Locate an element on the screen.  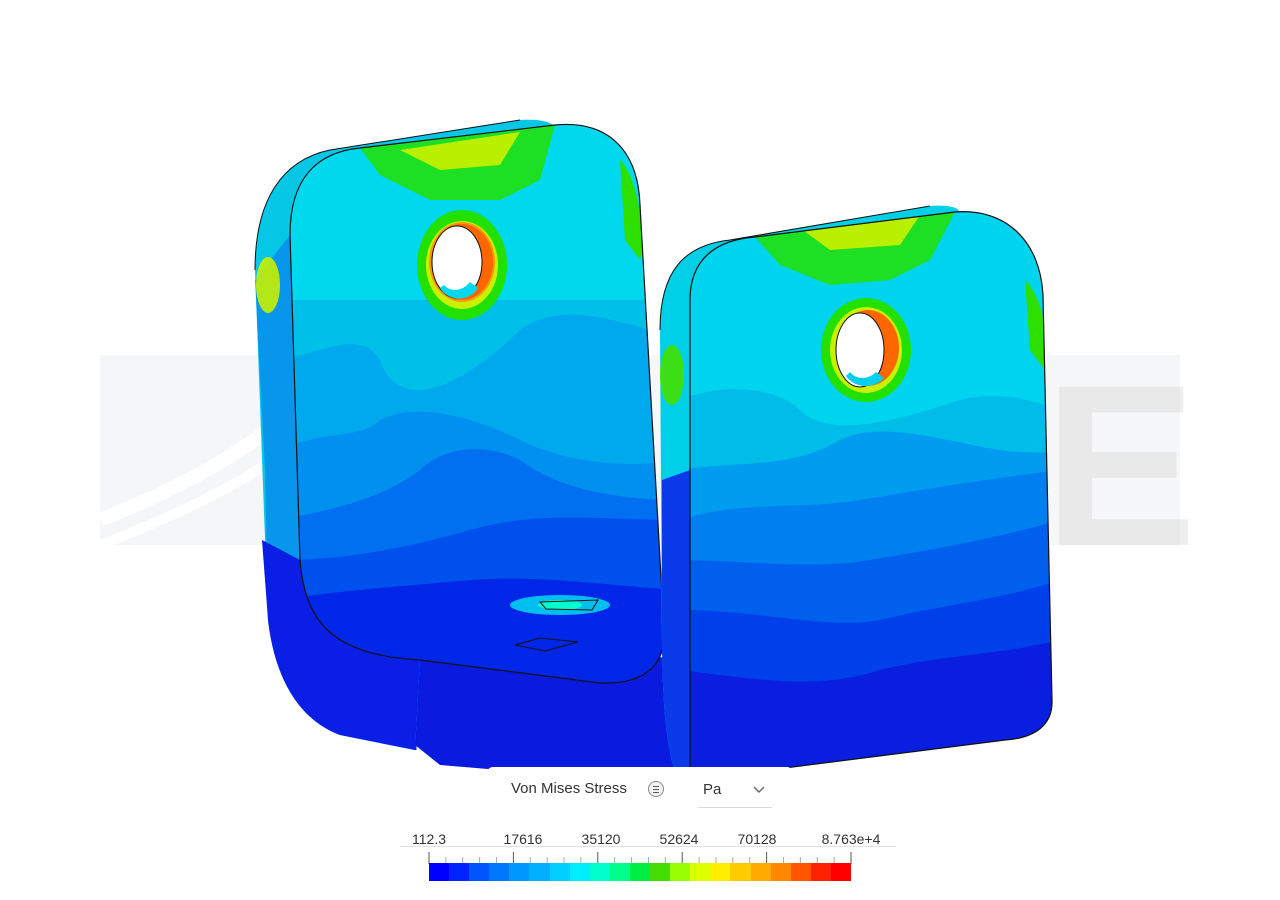
right-pin-hole is located at coordinates (867, 349).